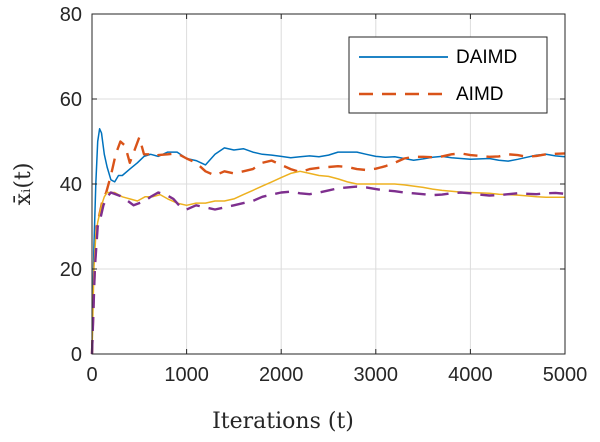  What do you see at coordinates (376, 375) in the screenshot?
I see `x-tick-label: 3000` at bounding box center [376, 375].